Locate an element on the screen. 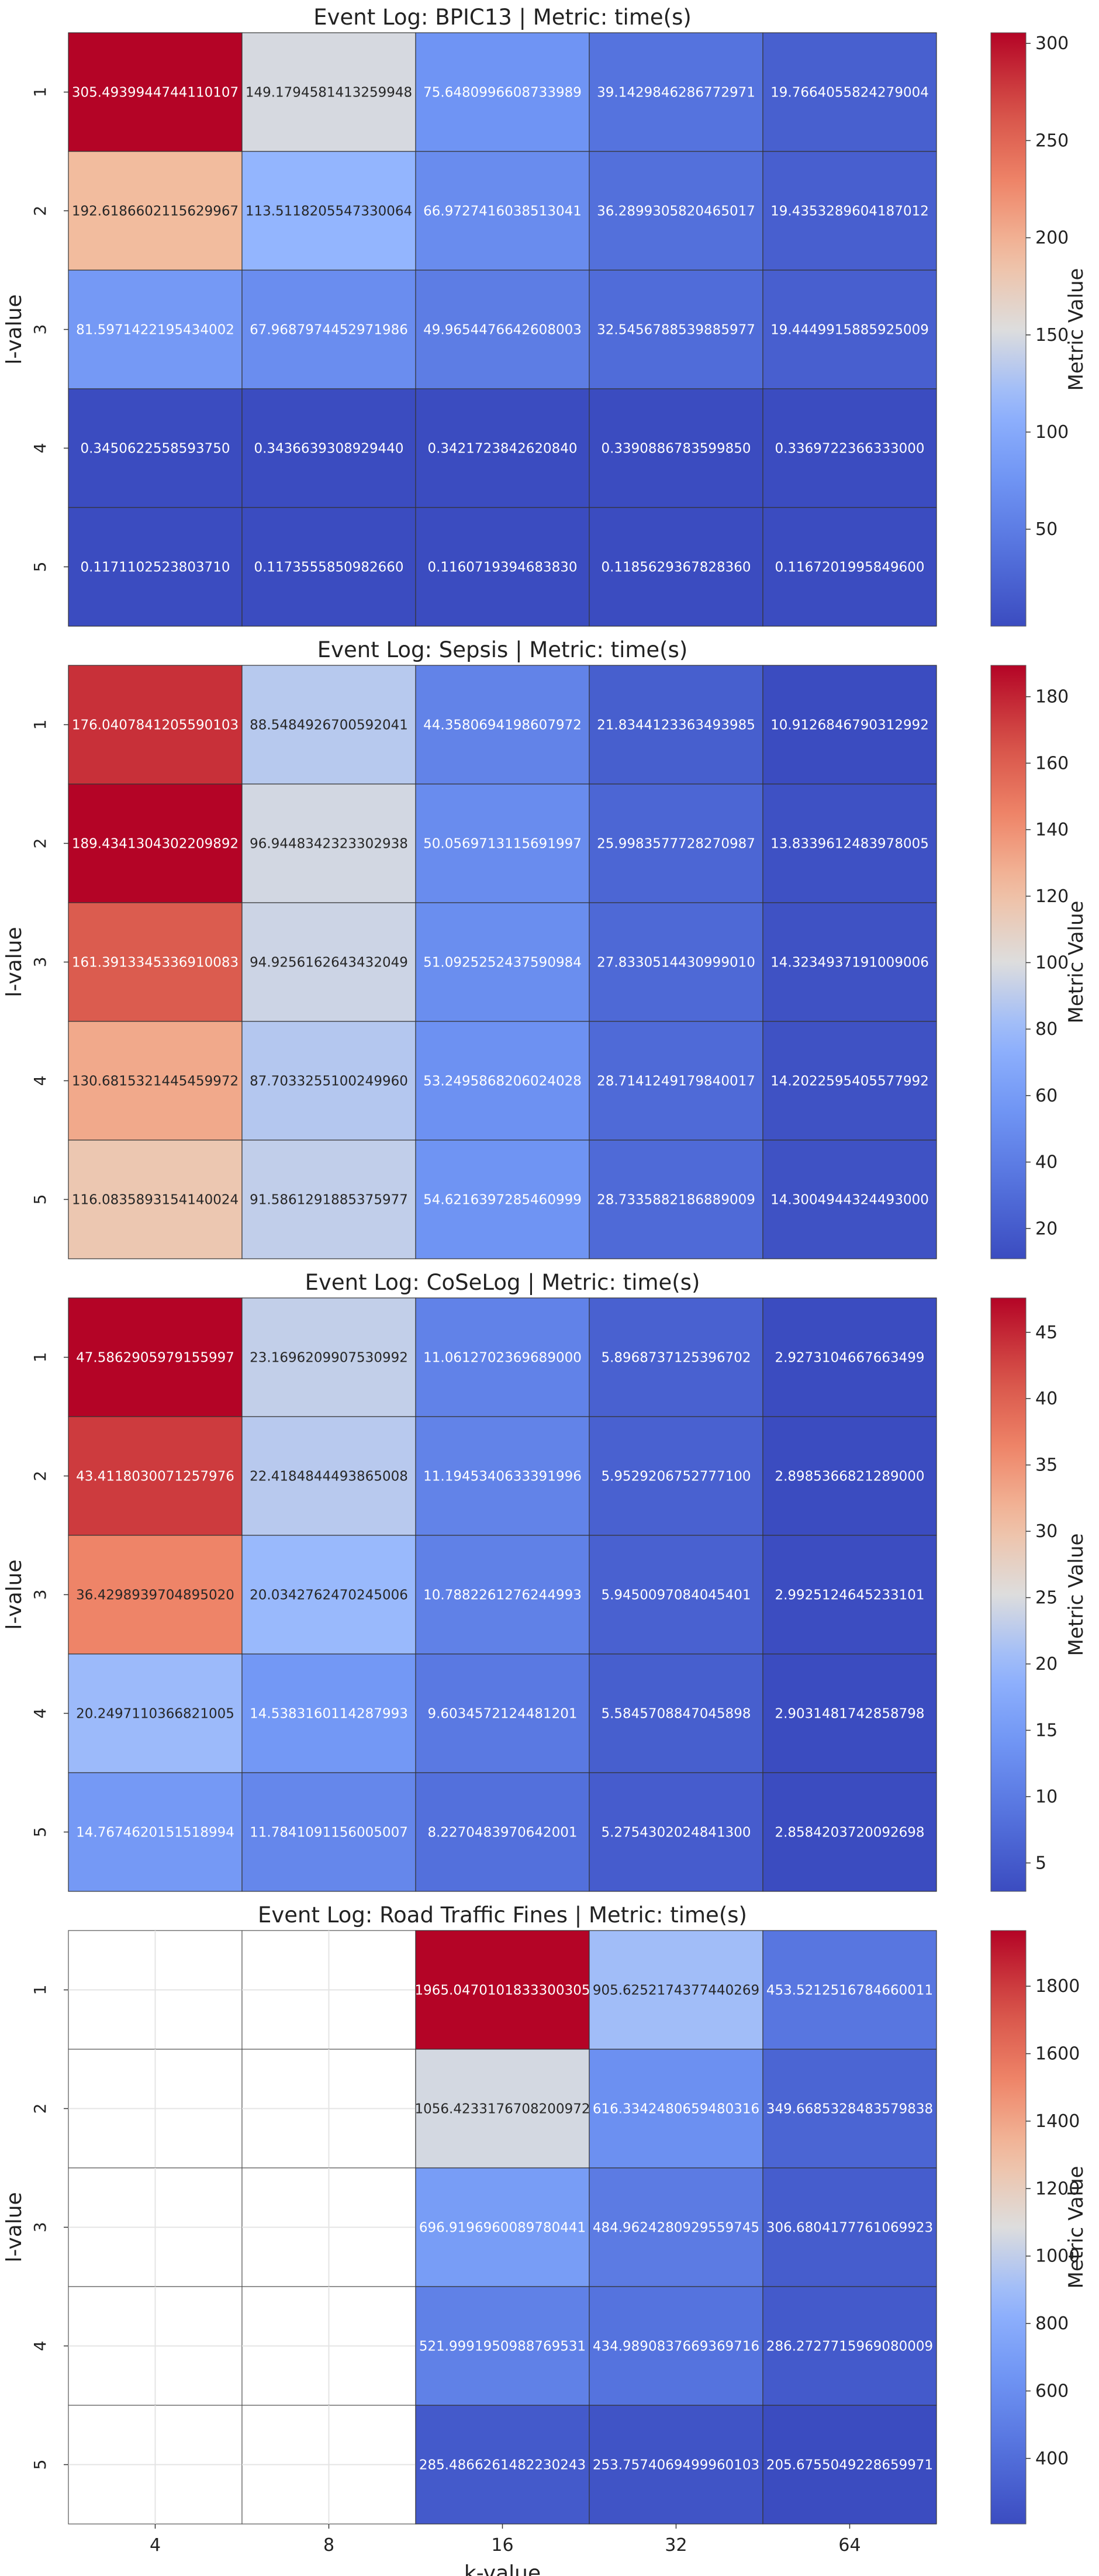 This screenshot has width=1099, height=2576. cell-value-label: 616.3342480659480316 is located at coordinates (676, 2109).